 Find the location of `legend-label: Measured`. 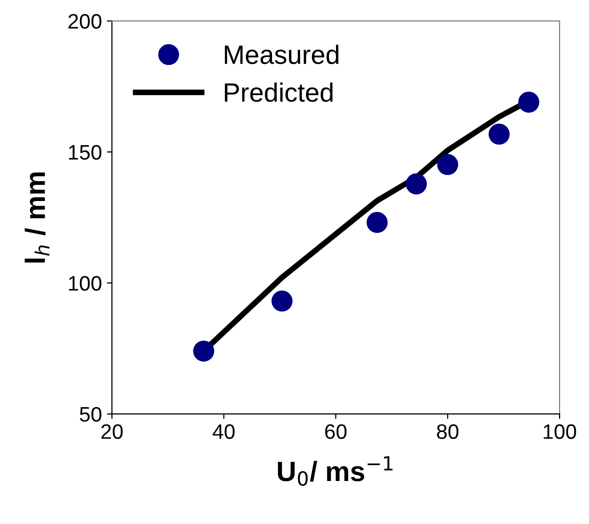

legend-label: Measured is located at coordinates (281, 54).